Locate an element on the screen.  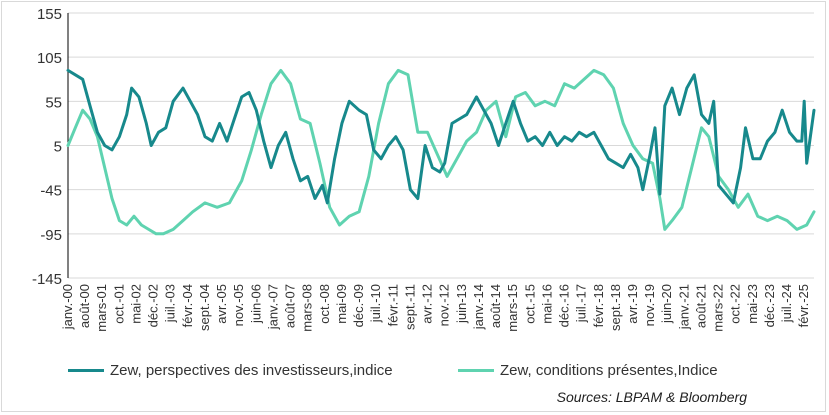
x-tick-label: janv.-21 is located at coordinates (683, 307).